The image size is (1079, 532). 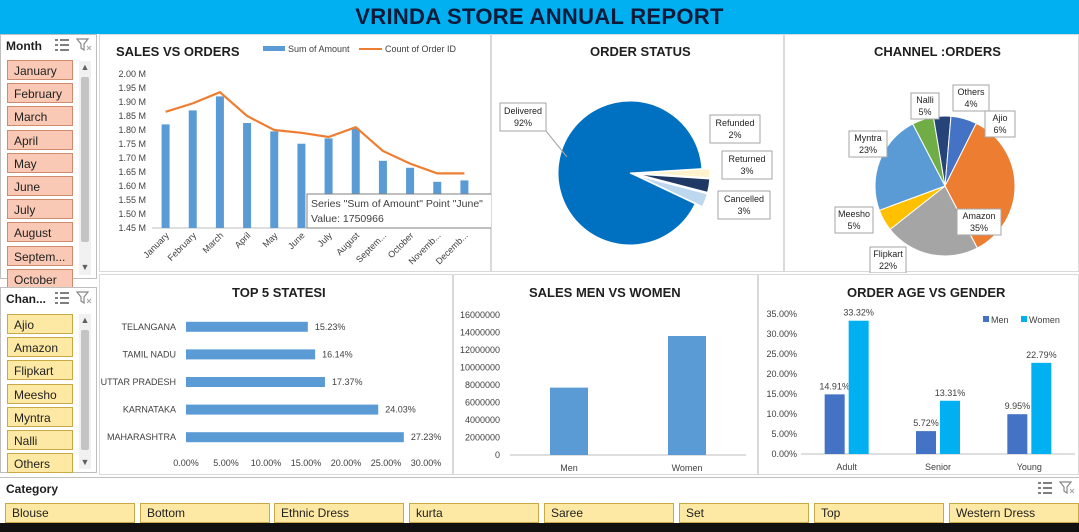 I want to click on data-label-name: Cancelled, so click(x=744, y=199).